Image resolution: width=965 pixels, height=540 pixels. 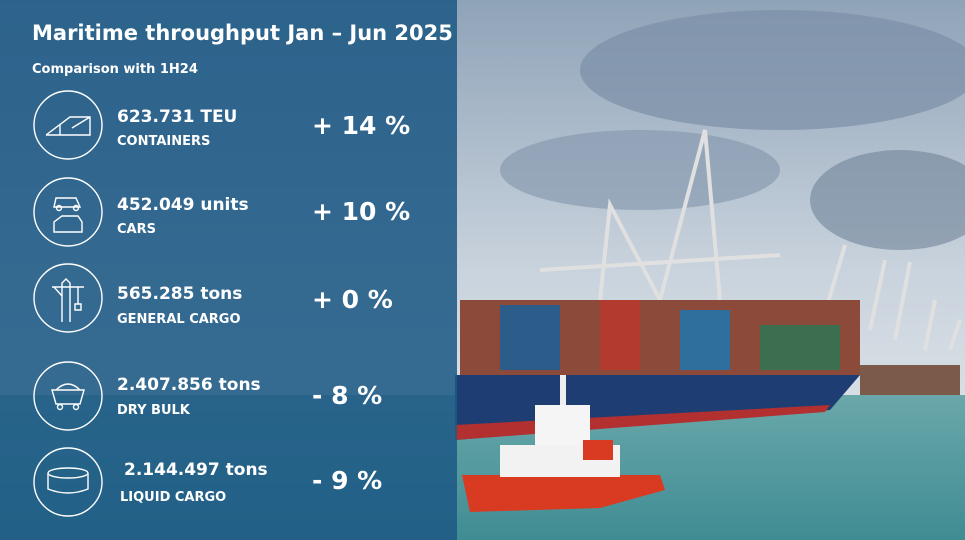 I want to click on label: CONTAINERS, so click(x=163, y=141).